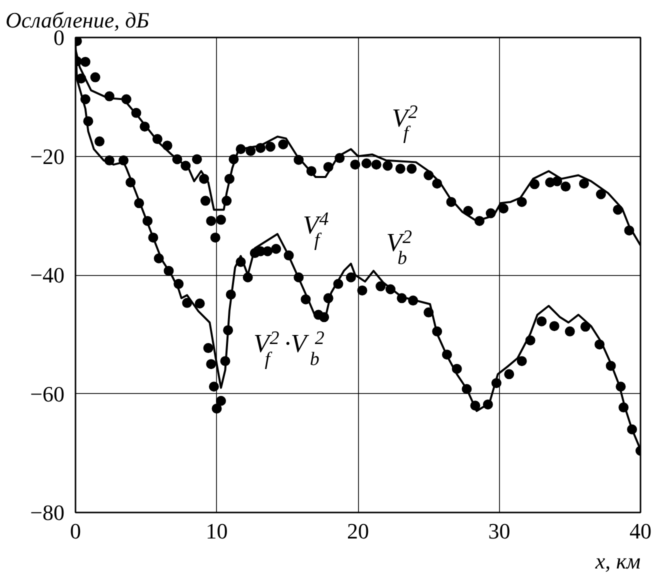 This screenshot has width=670, height=578. Describe the element at coordinates (617, 561) in the screenshot. I see `x-axis-title: x, км` at that location.